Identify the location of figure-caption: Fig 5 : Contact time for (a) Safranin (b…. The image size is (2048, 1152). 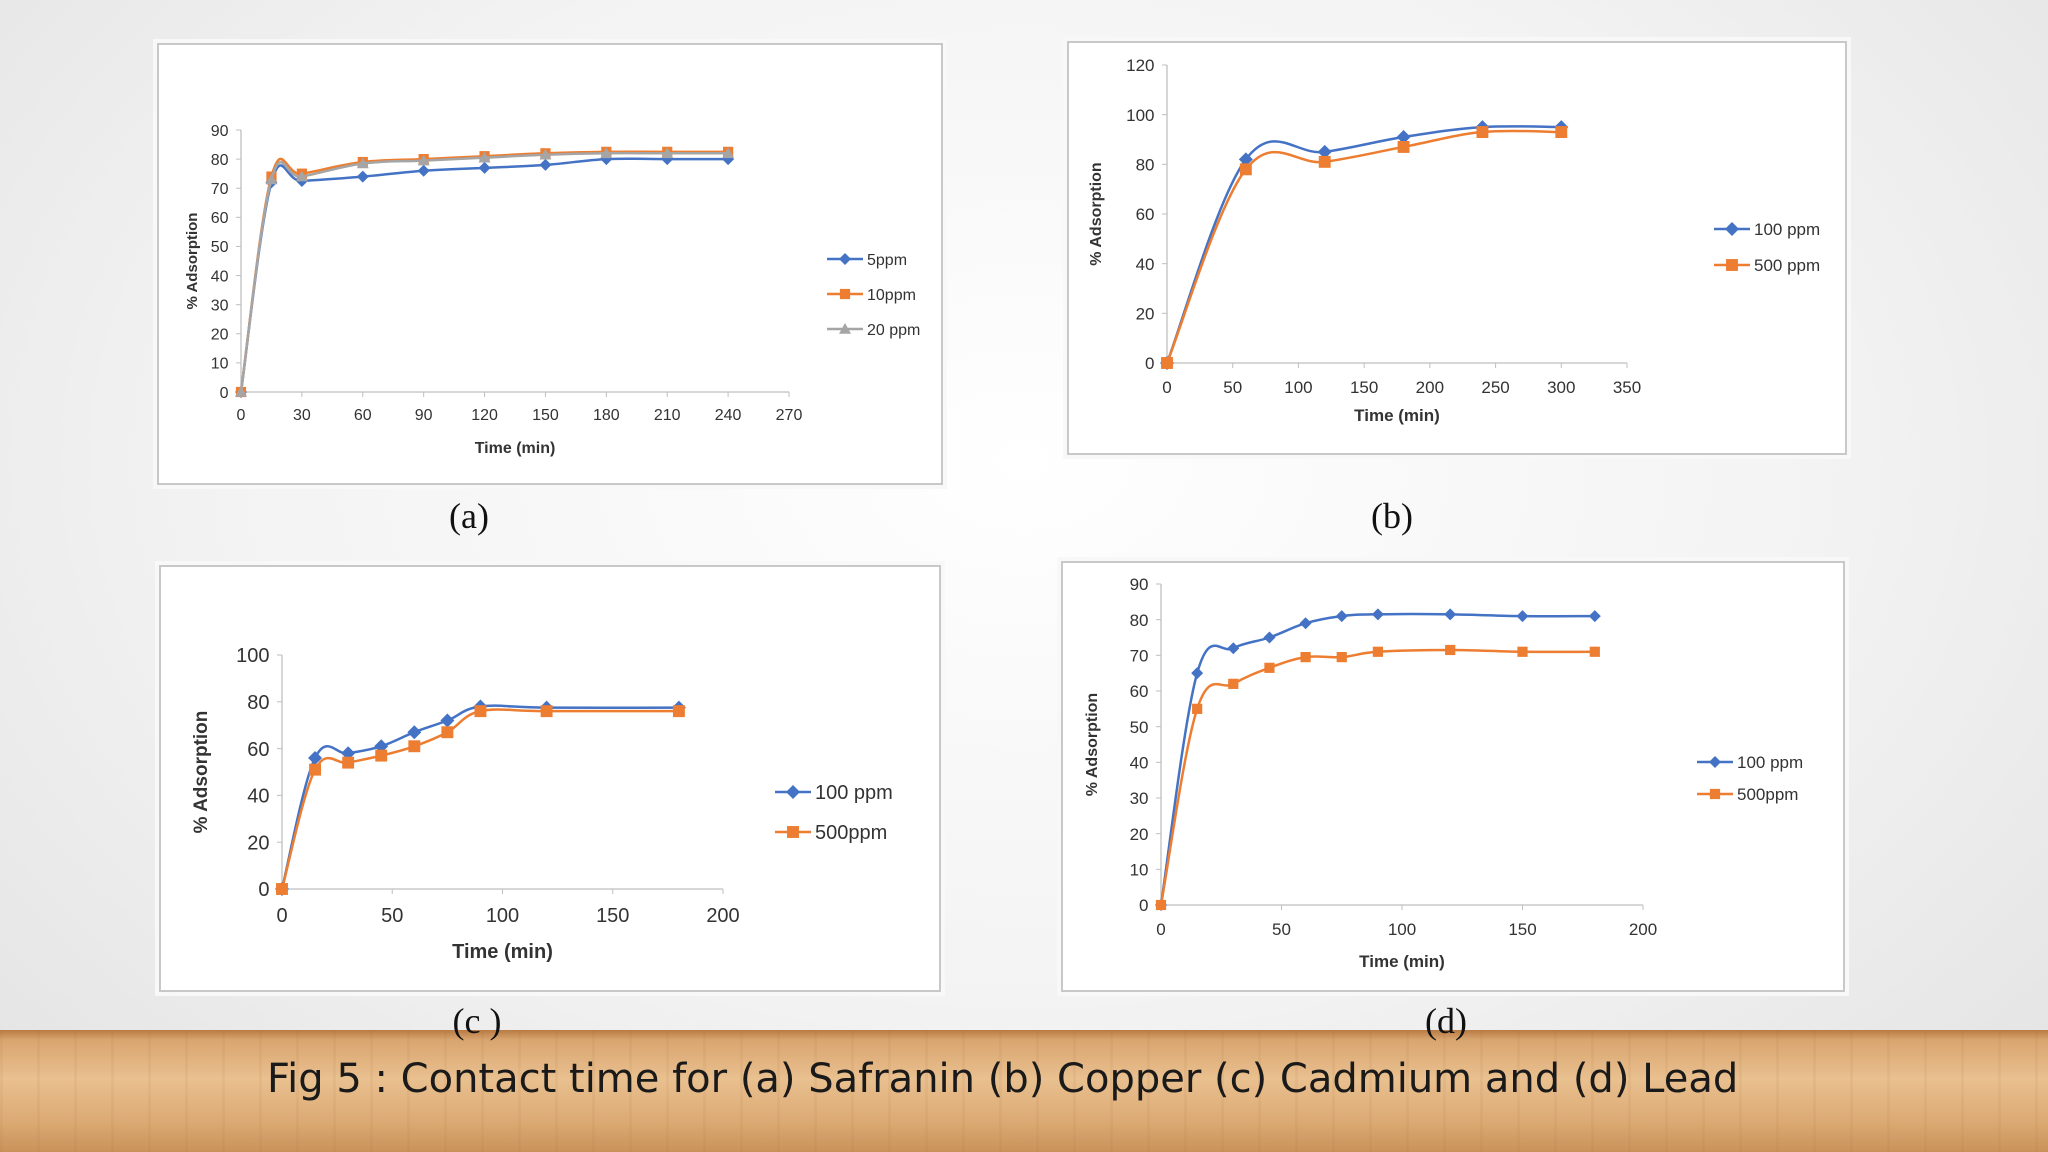
(1003, 1079).